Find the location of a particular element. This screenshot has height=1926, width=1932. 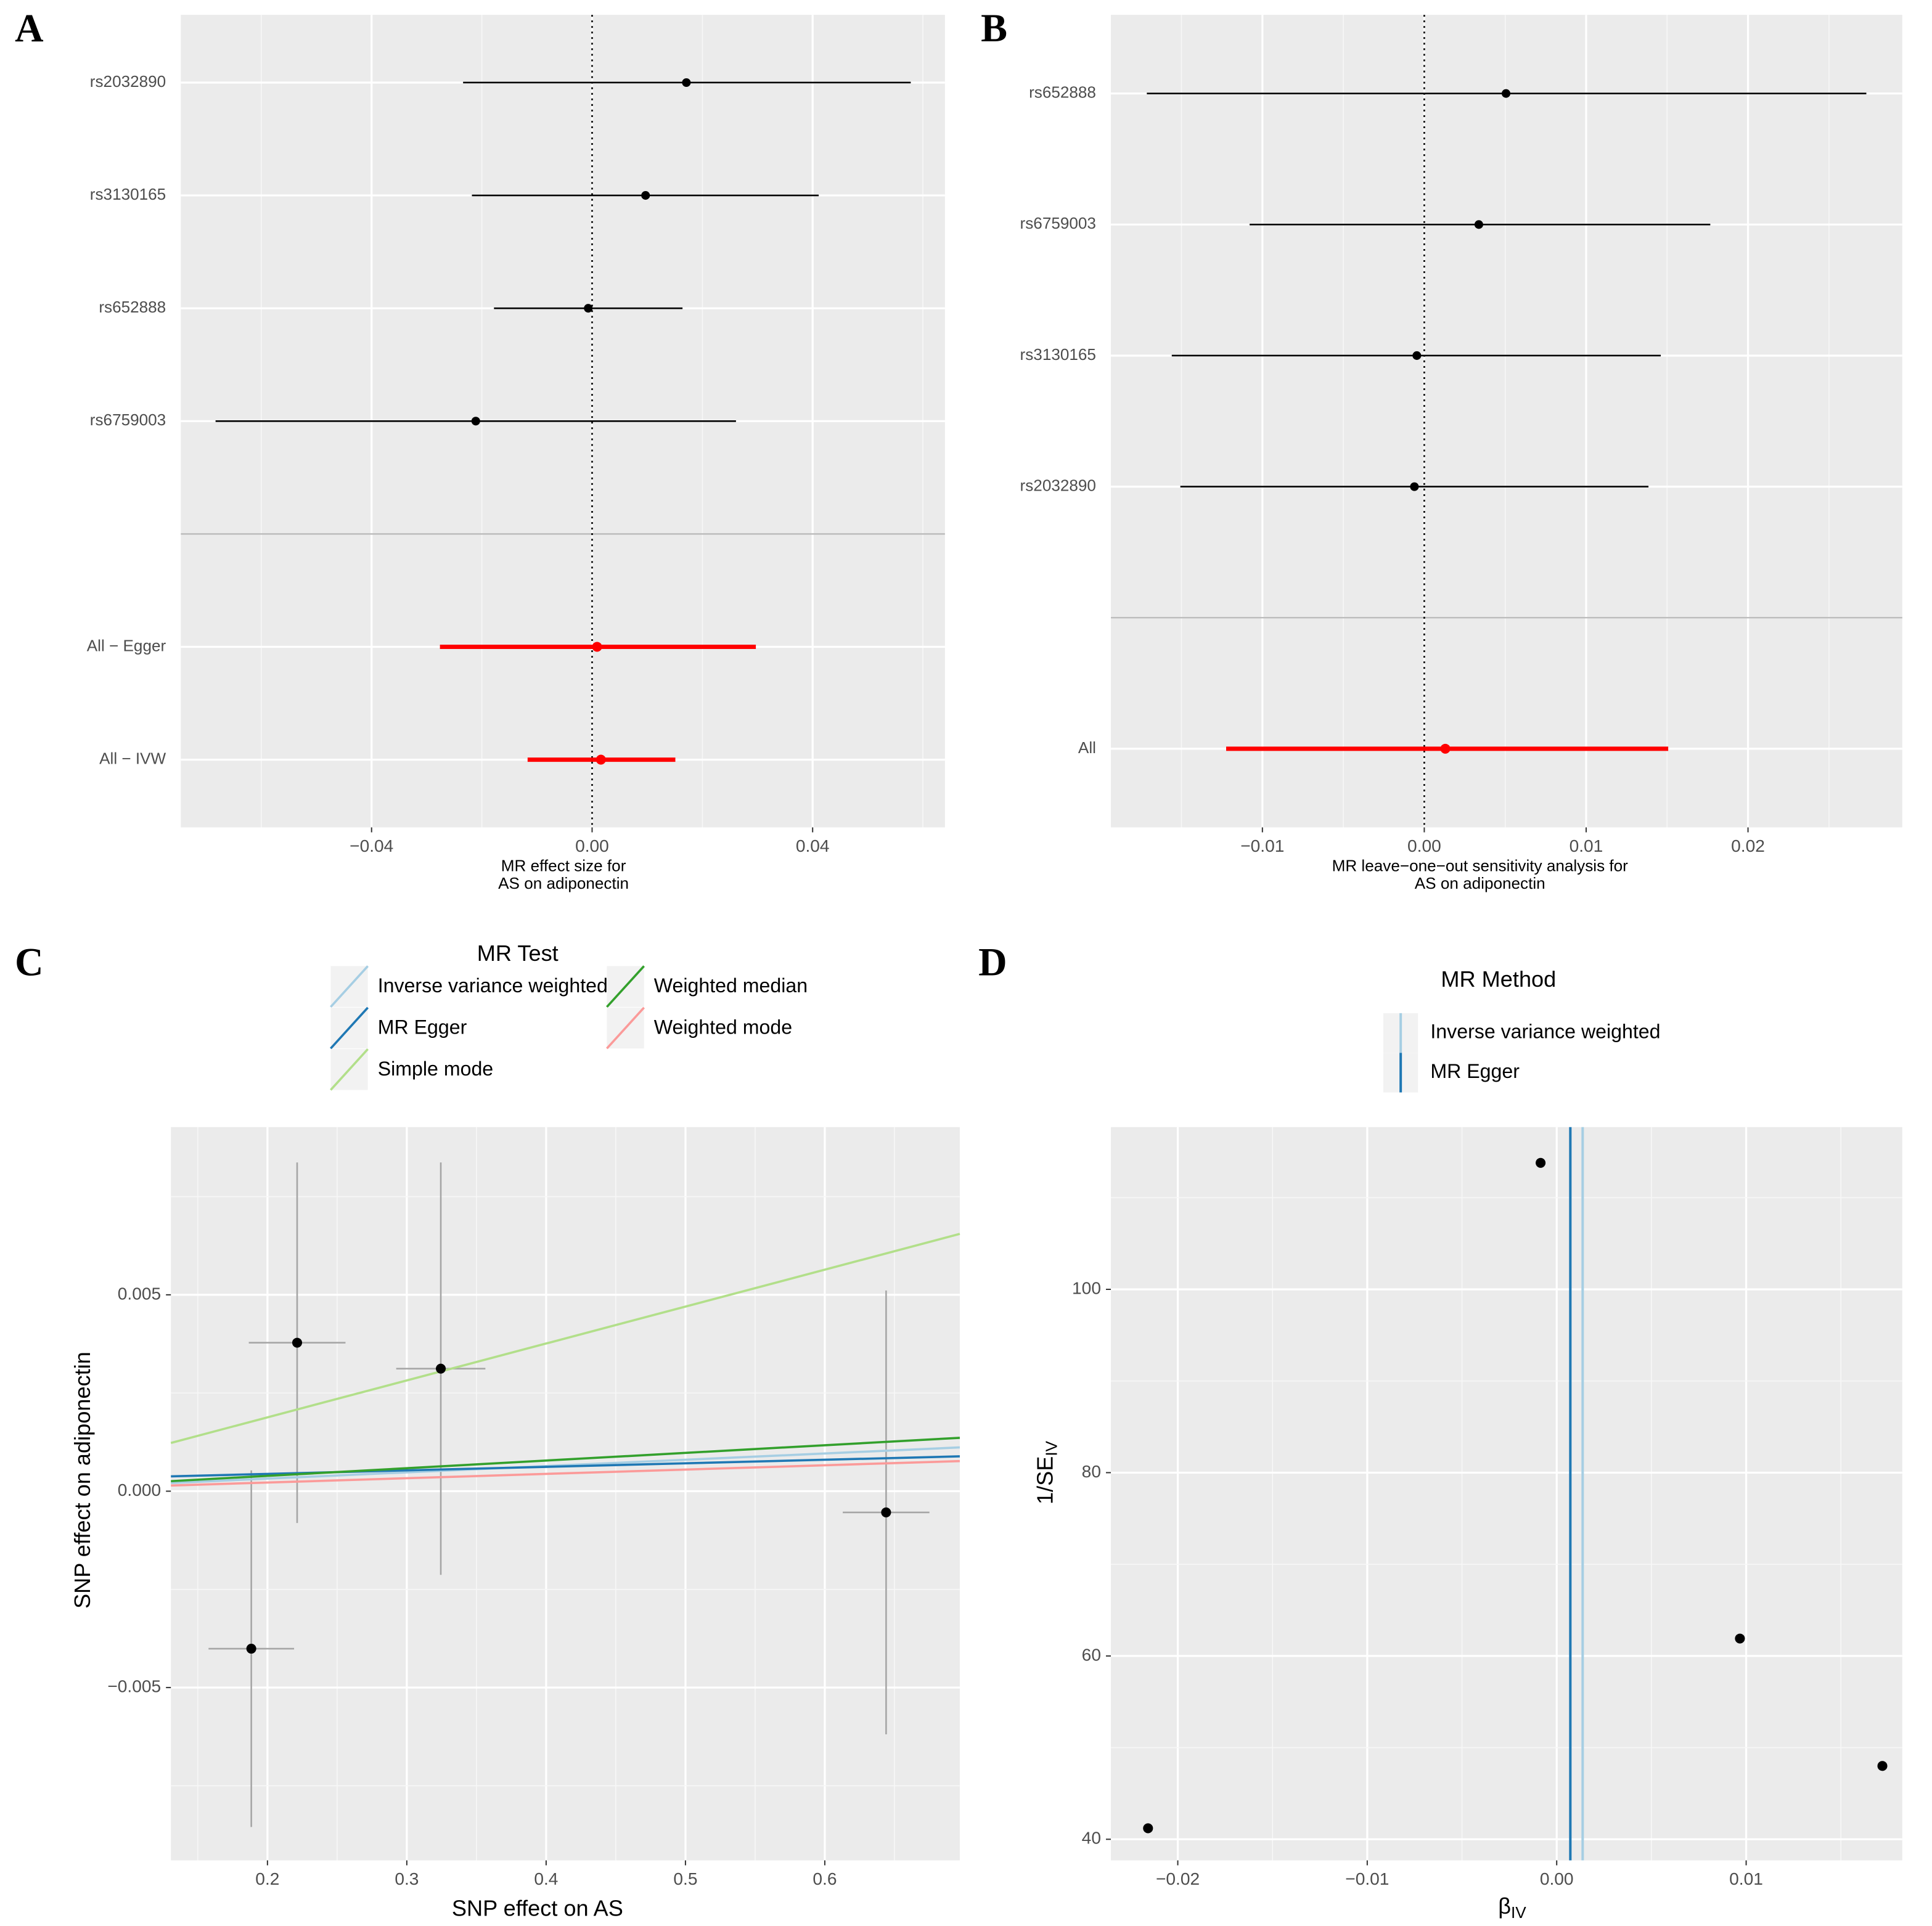

legend-label: Simple mode is located at coordinates (435, 1069).